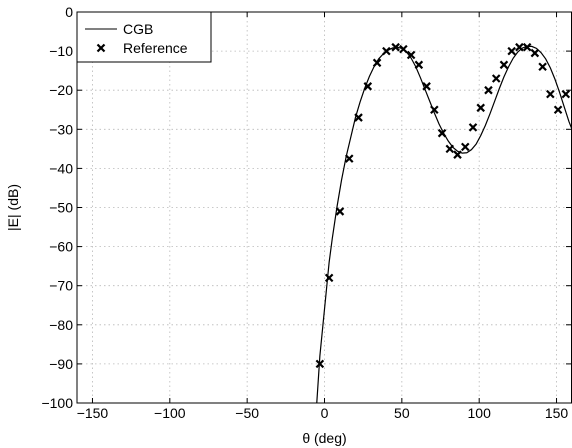 The height and width of the screenshot is (448, 572). Describe the element at coordinates (557, 413) in the screenshot. I see `x-tick-label: 150` at that location.